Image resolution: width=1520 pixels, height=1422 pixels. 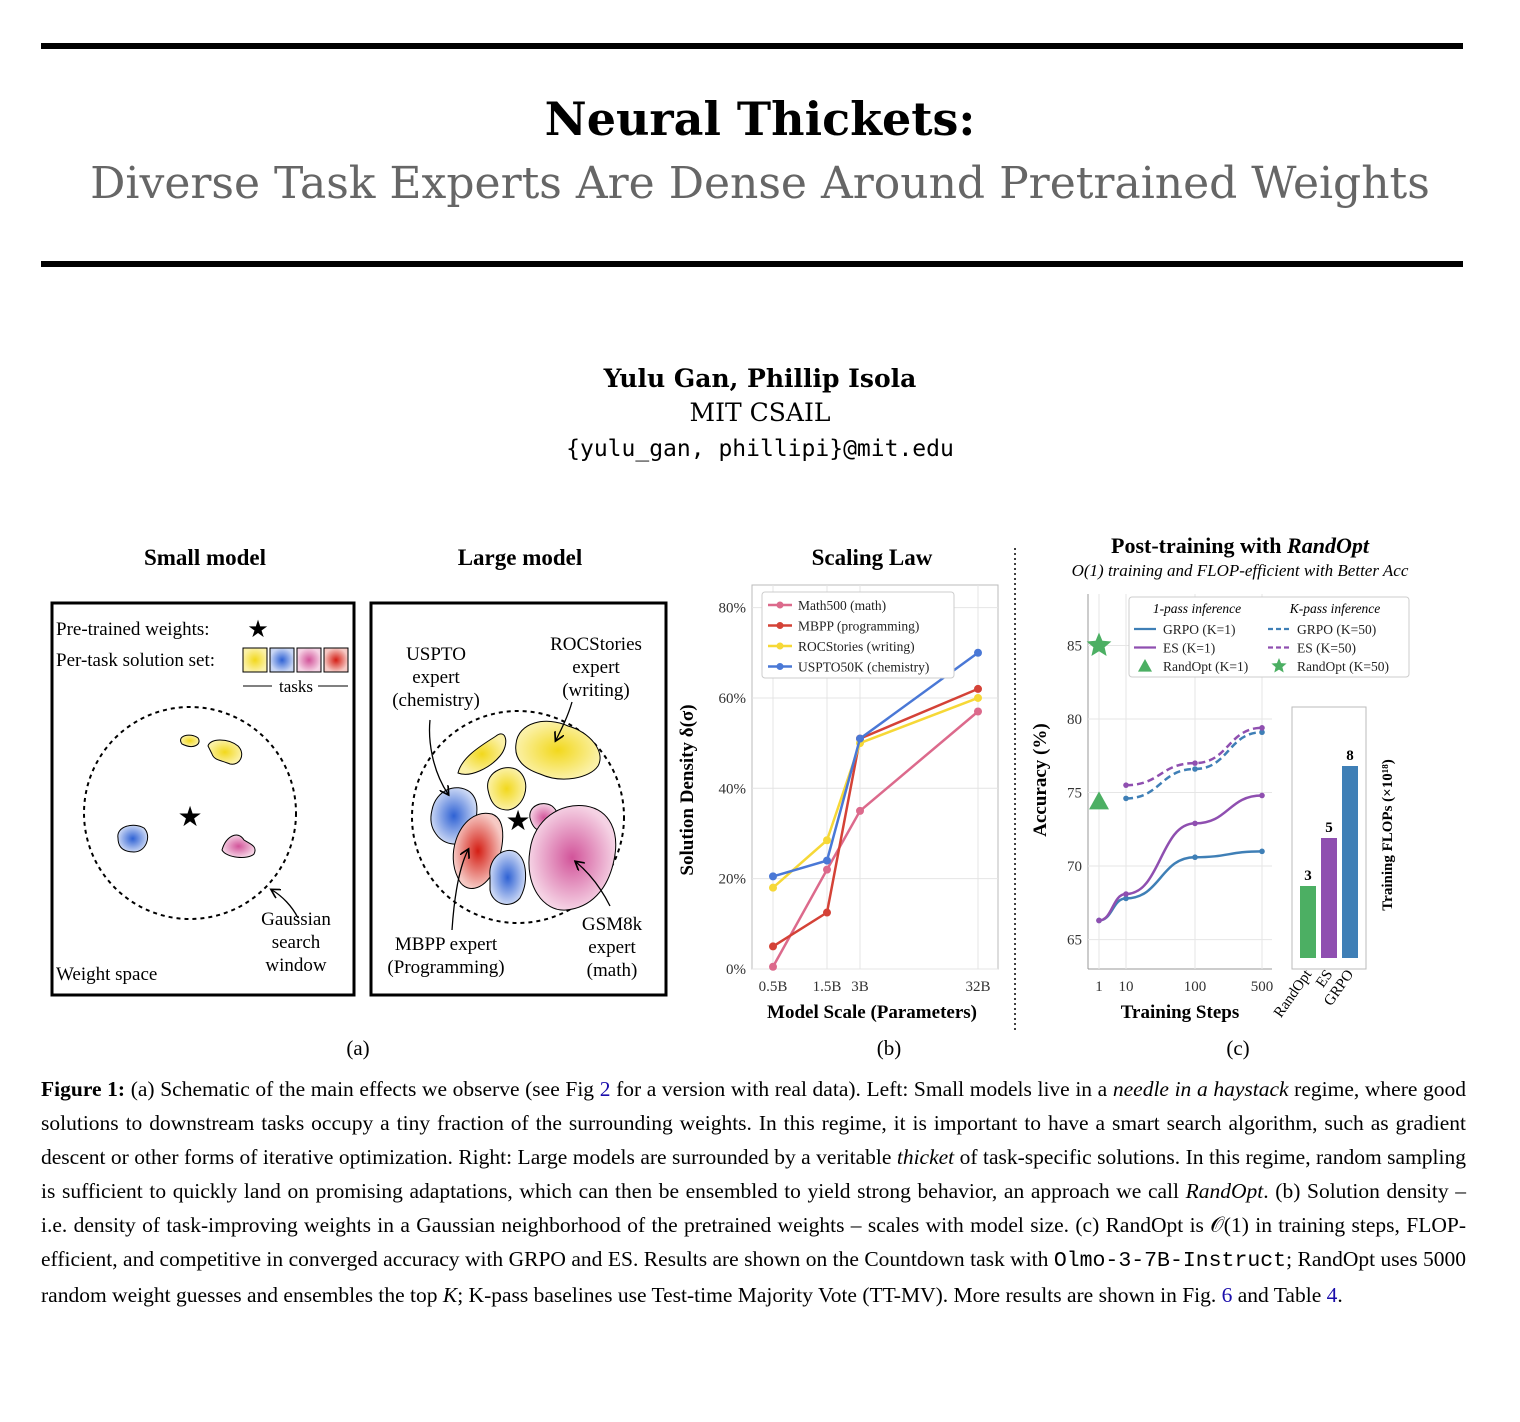 What do you see at coordinates (255, 660) in the screenshot?
I see `yellow-task-swatch` at bounding box center [255, 660].